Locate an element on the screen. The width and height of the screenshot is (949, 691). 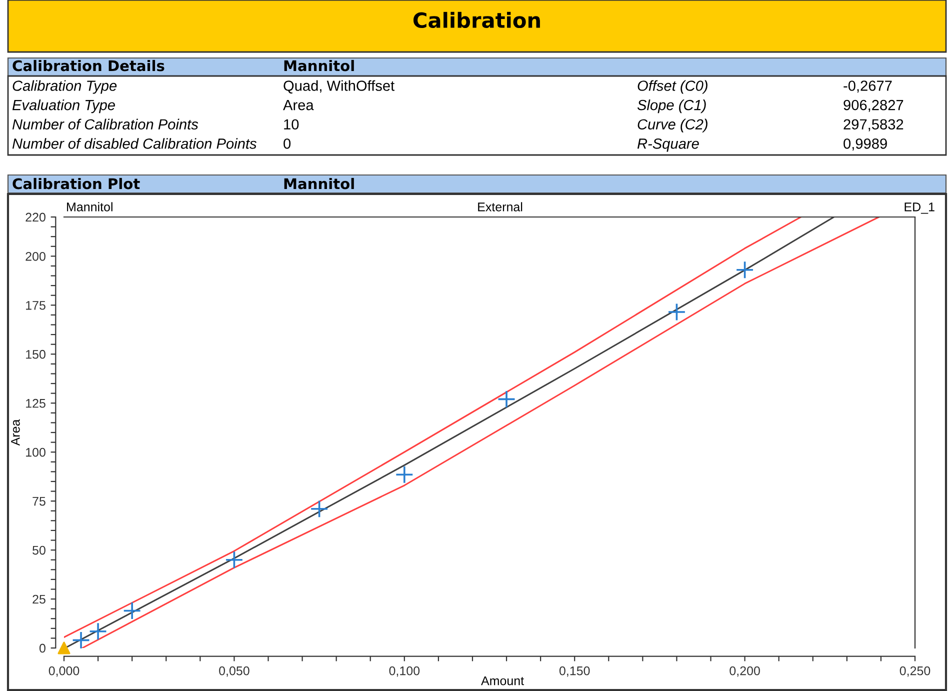
x-tick-label: 0,000 is located at coordinates (64, 671).